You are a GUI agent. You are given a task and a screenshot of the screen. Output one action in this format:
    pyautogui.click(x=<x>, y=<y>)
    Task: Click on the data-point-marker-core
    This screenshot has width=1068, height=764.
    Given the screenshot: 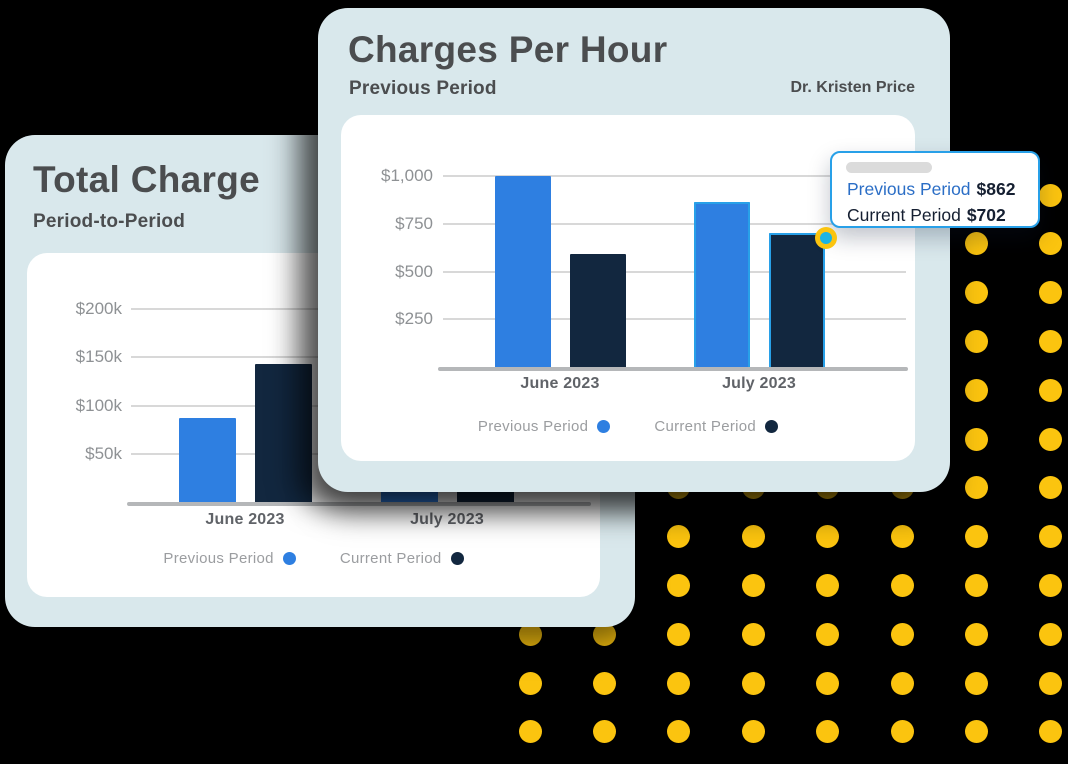 What is the action you would take?
    pyautogui.click(x=826, y=238)
    